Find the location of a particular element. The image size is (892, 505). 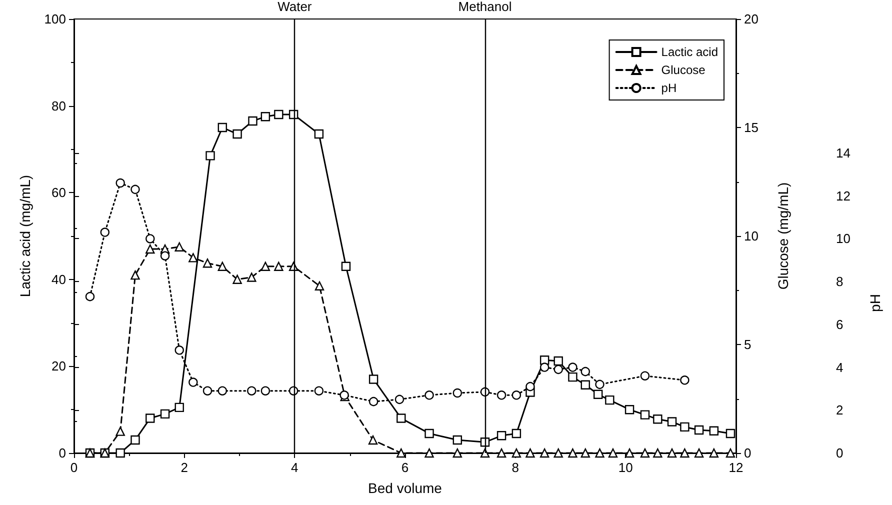

y-tick-label: 100 is located at coordinates (55, 19).